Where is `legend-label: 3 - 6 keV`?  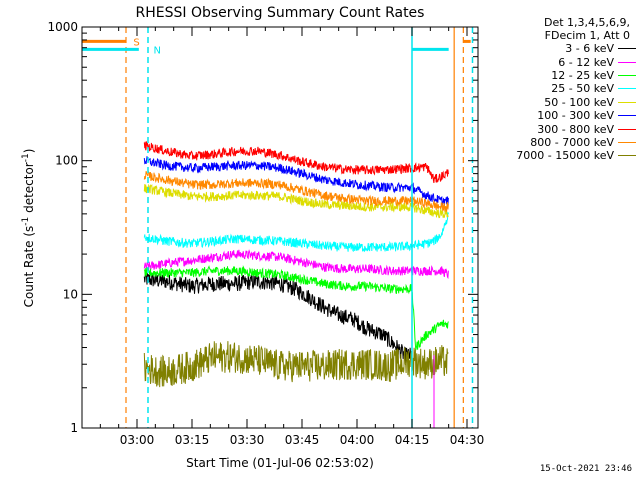 legend-label: 3 - 6 keV is located at coordinates (589, 49).